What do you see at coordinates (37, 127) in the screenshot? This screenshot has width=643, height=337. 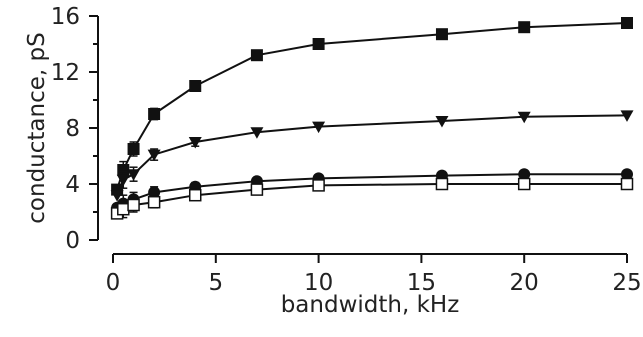 I see `y-axis-title: conductance, pS` at bounding box center [37, 127].